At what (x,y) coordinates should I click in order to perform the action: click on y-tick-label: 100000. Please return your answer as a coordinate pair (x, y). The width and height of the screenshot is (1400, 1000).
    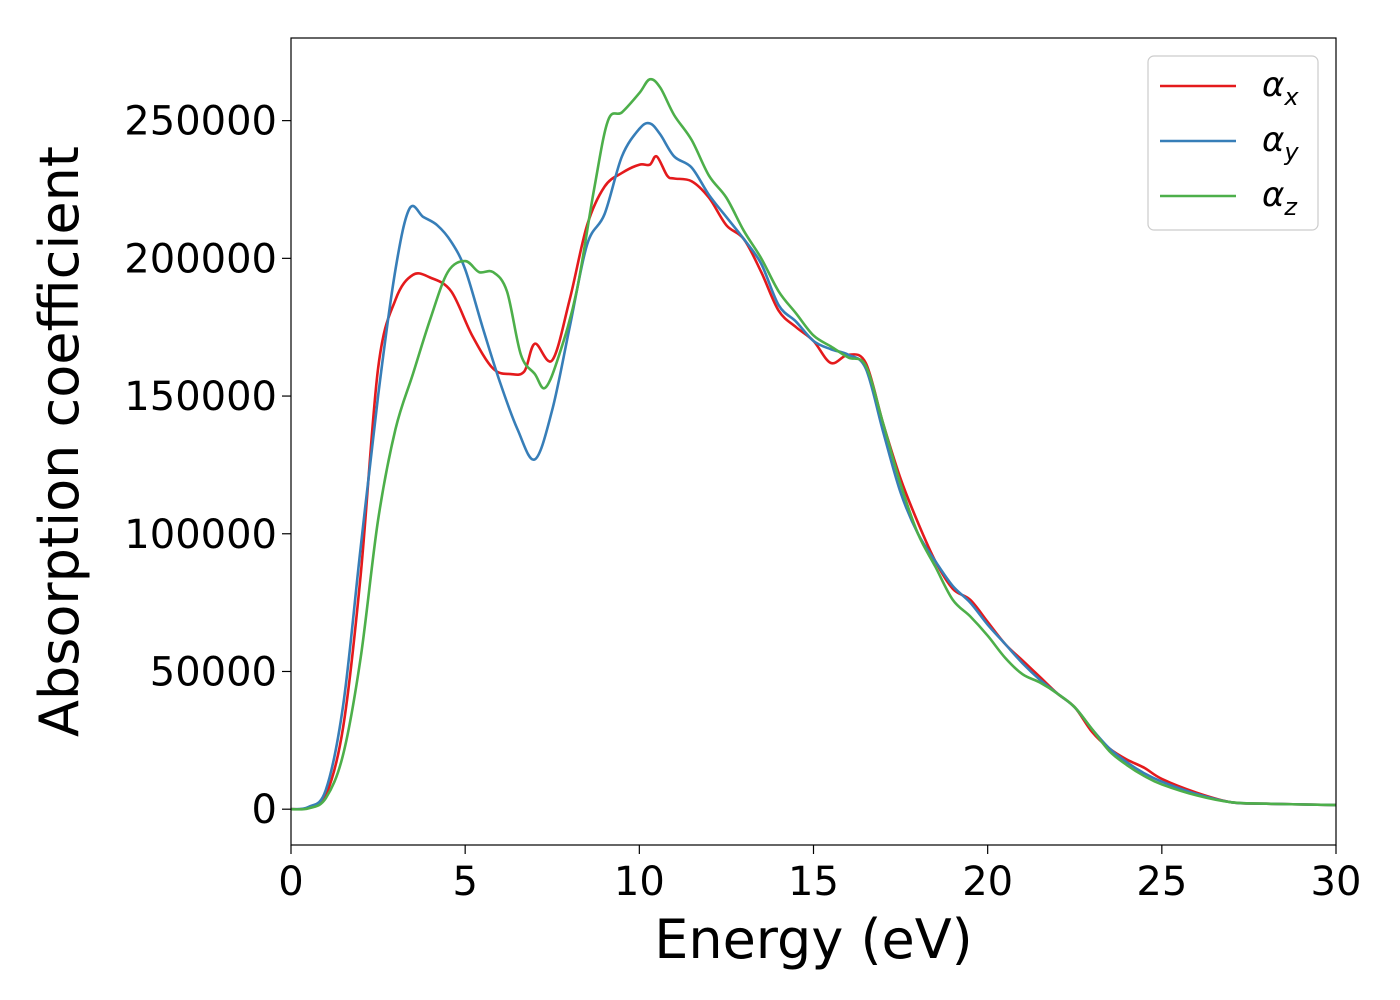
    Looking at the image, I should click on (200, 535).